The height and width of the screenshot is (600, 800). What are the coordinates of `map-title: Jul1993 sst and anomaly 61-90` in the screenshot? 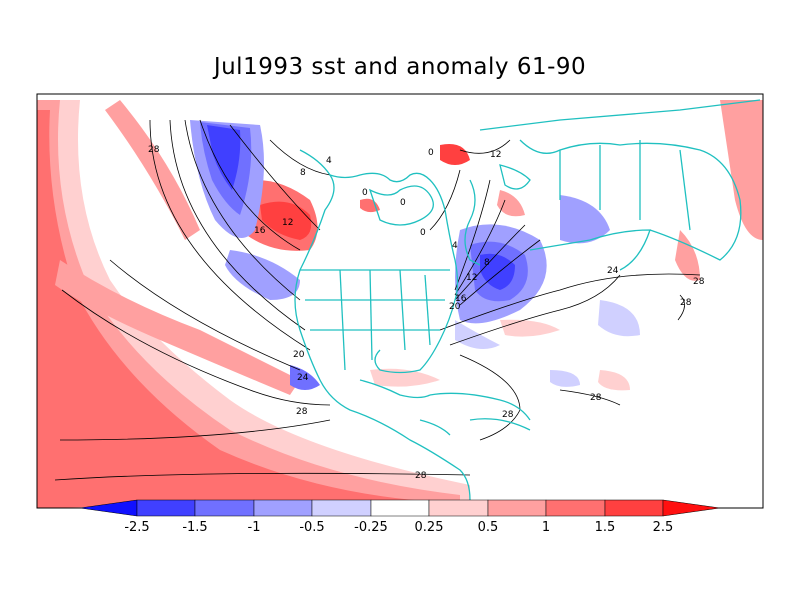 It's located at (400, 67).